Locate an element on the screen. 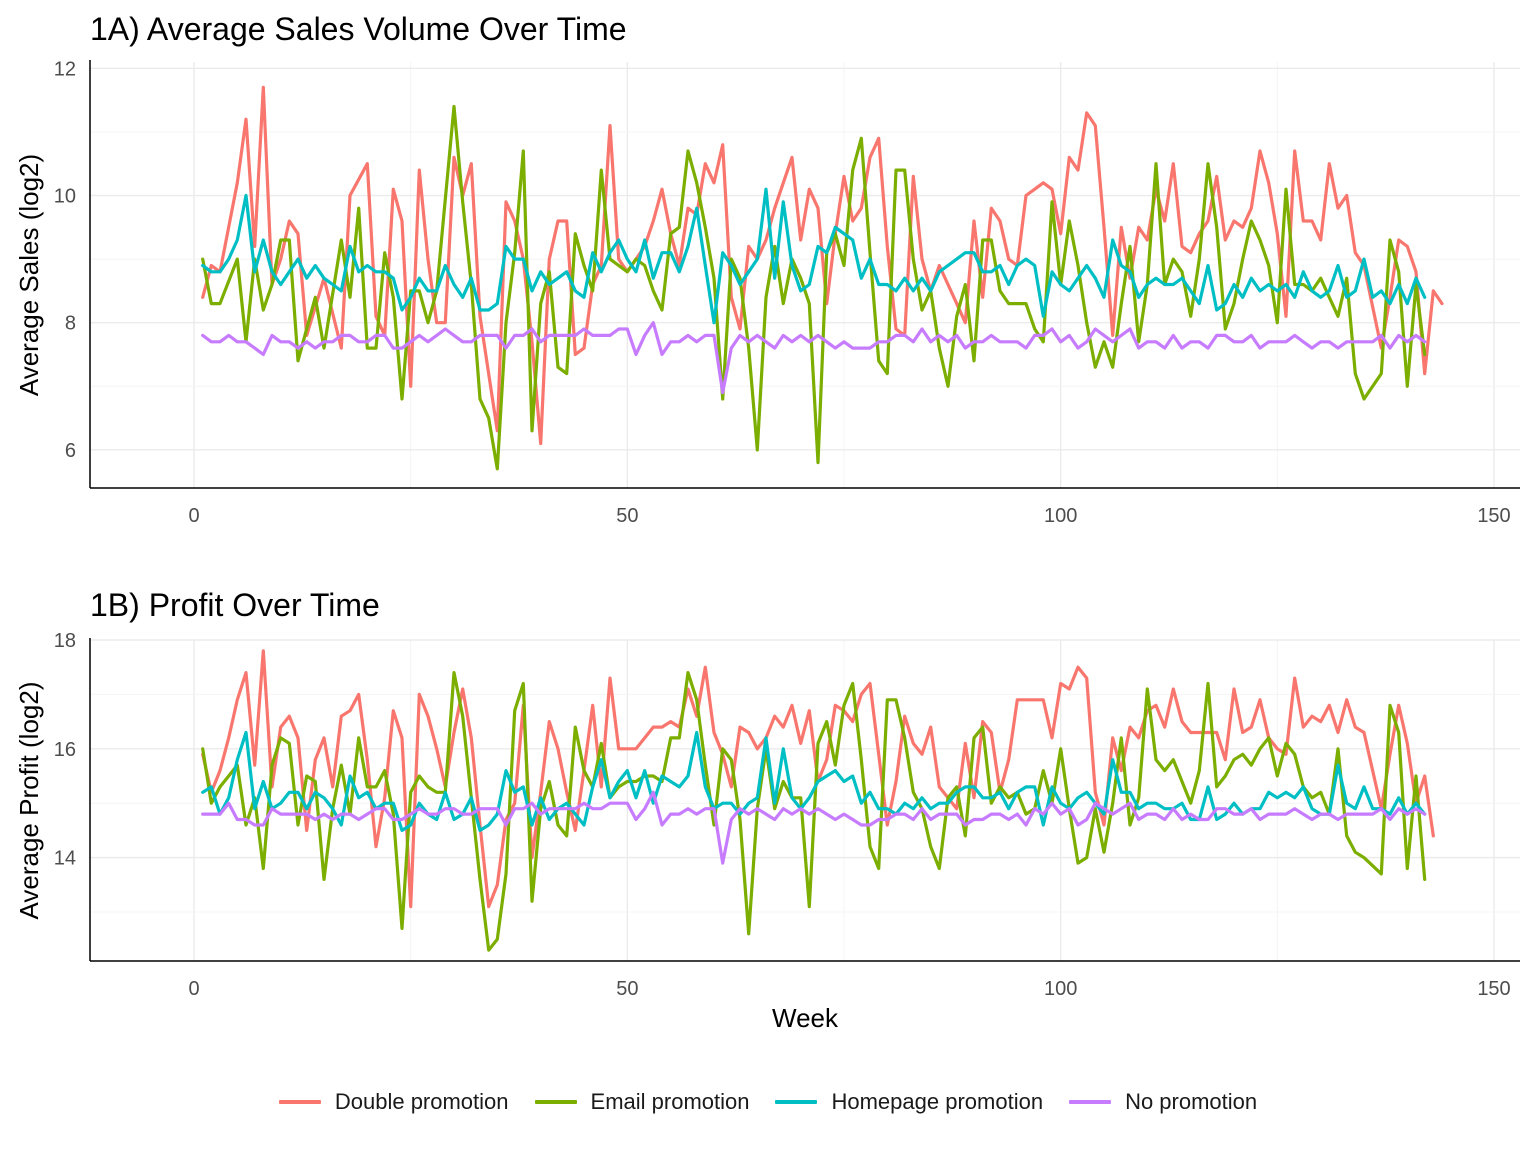  legend-swatch-homepage-promotion is located at coordinates (796, 1102).